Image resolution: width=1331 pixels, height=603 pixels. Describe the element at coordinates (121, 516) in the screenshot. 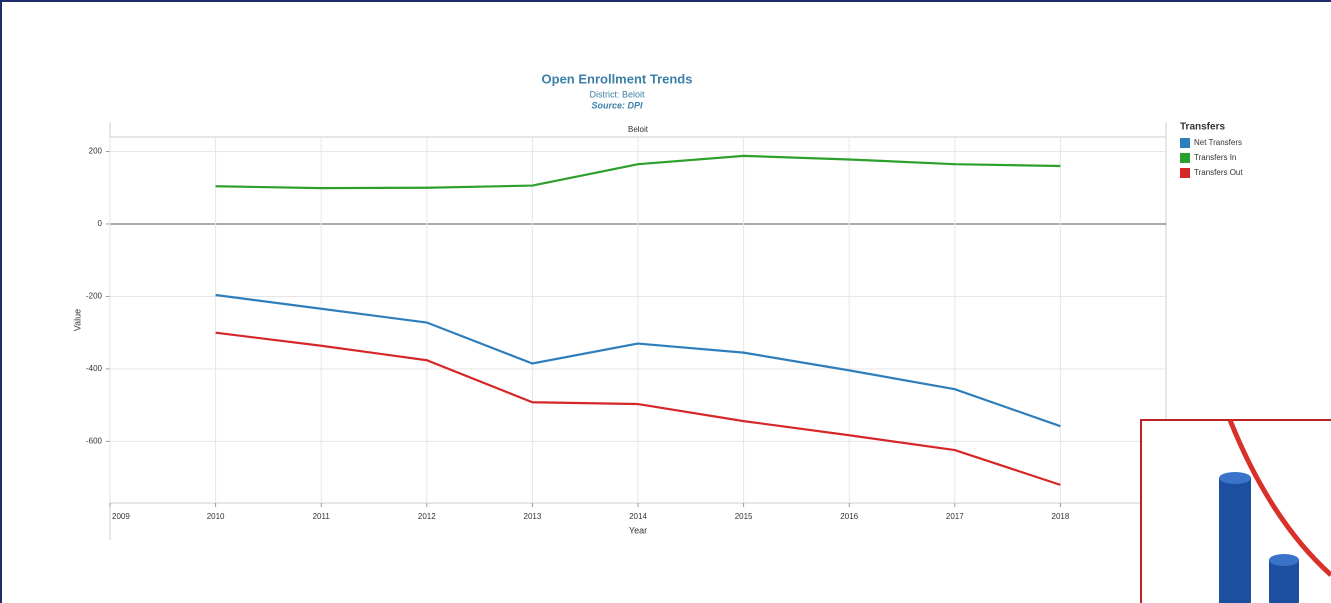

I see `x-tick-label: 2009` at that location.